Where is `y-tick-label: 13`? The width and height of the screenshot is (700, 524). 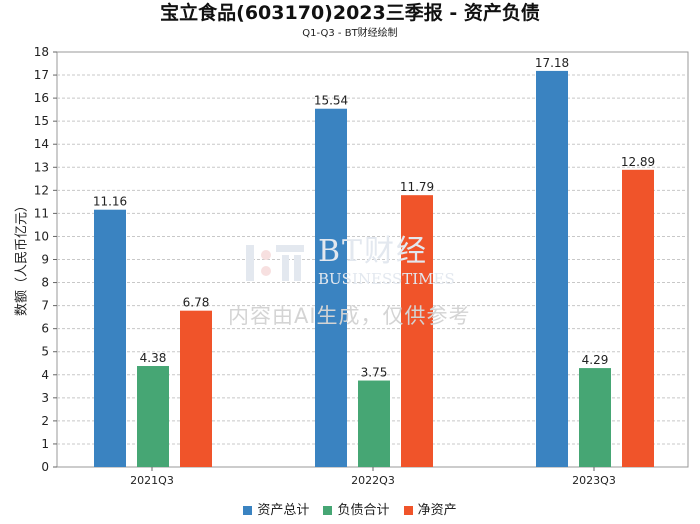 y-tick-label: 13 is located at coordinates (41, 167).